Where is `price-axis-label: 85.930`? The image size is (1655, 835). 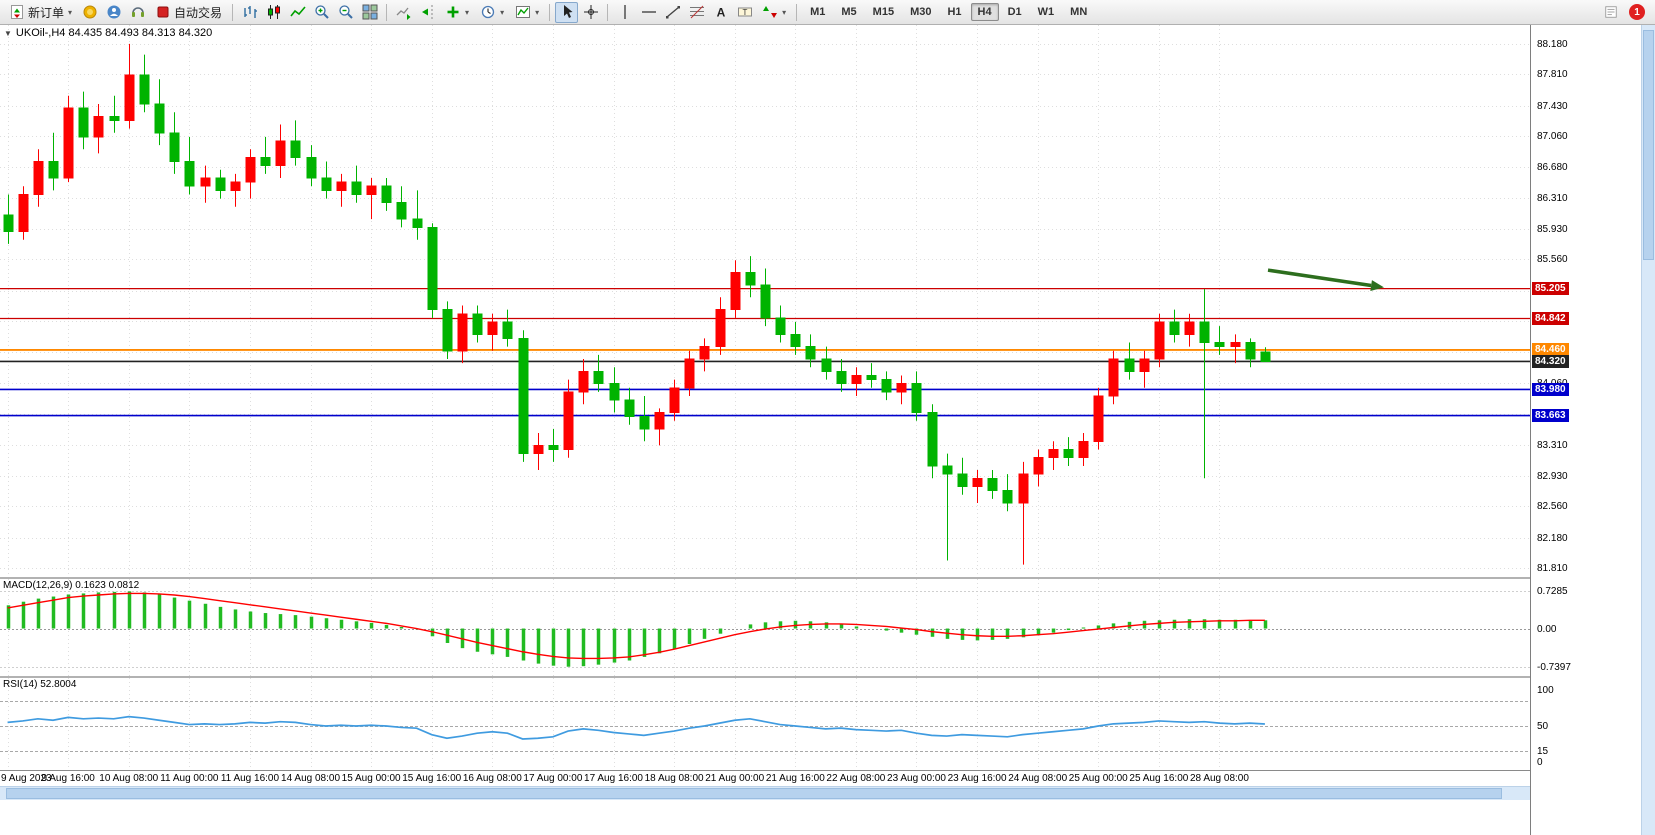 price-axis-label: 85.930 is located at coordinates (1552, 230).